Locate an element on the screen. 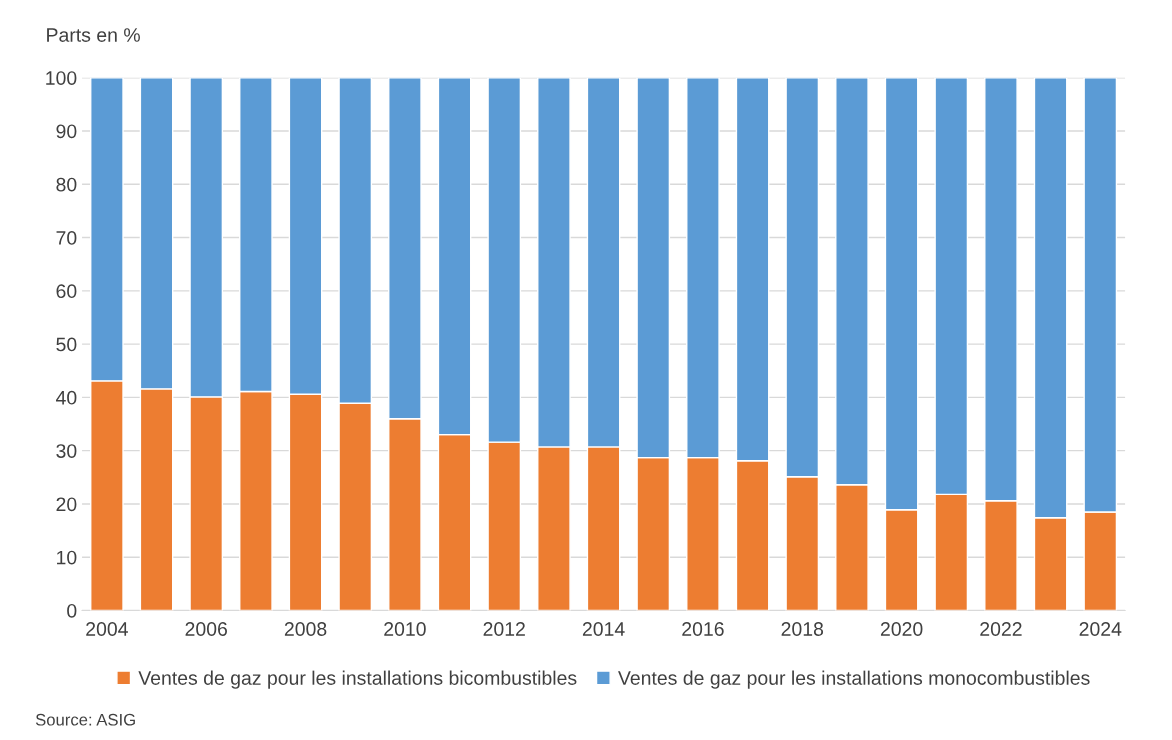 Image resolution: width=1172 pixels, height=740 pixels. x-tick-label: 2020 is located at coordinates (901, 629).